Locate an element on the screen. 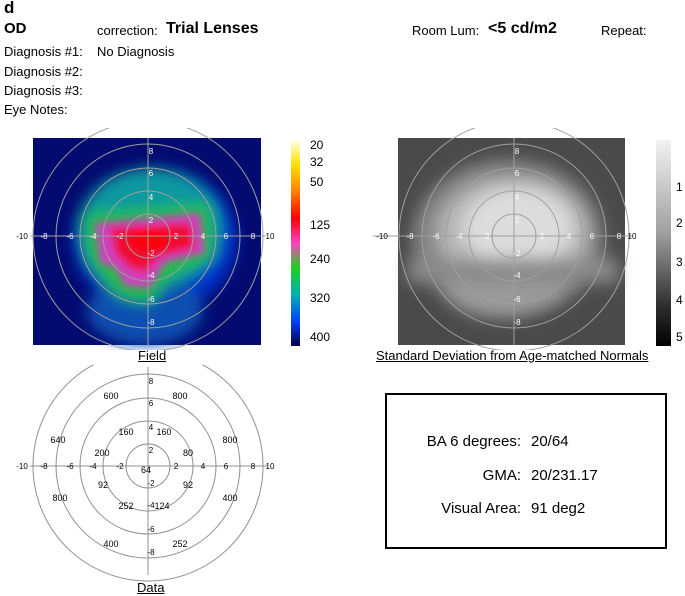 The width and height of the screenshot is (685, 596). diagnosis-1-label: Diagnosis #1: is located at coordinates (43, 51).